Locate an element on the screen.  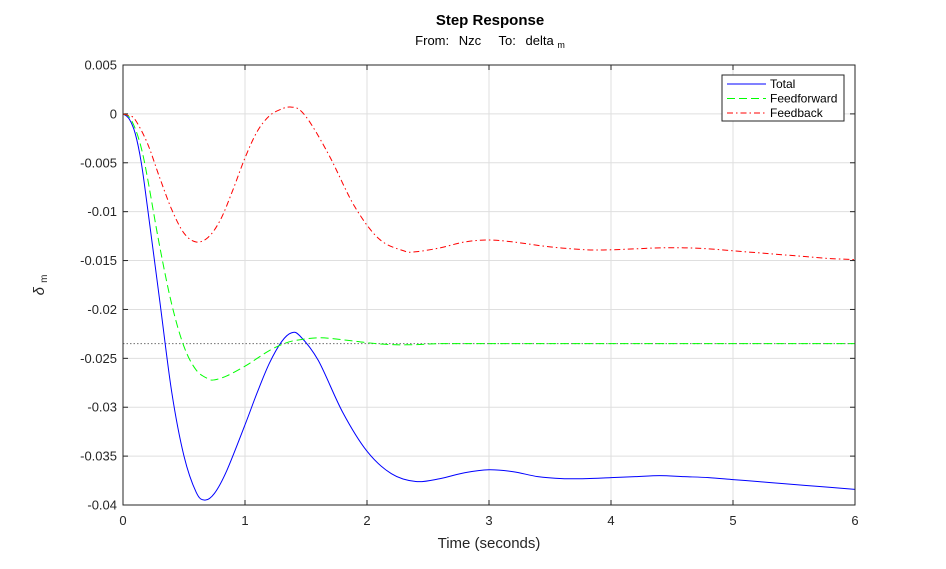
y-tick-label: -0.005 is located at coordinates (98, 162).